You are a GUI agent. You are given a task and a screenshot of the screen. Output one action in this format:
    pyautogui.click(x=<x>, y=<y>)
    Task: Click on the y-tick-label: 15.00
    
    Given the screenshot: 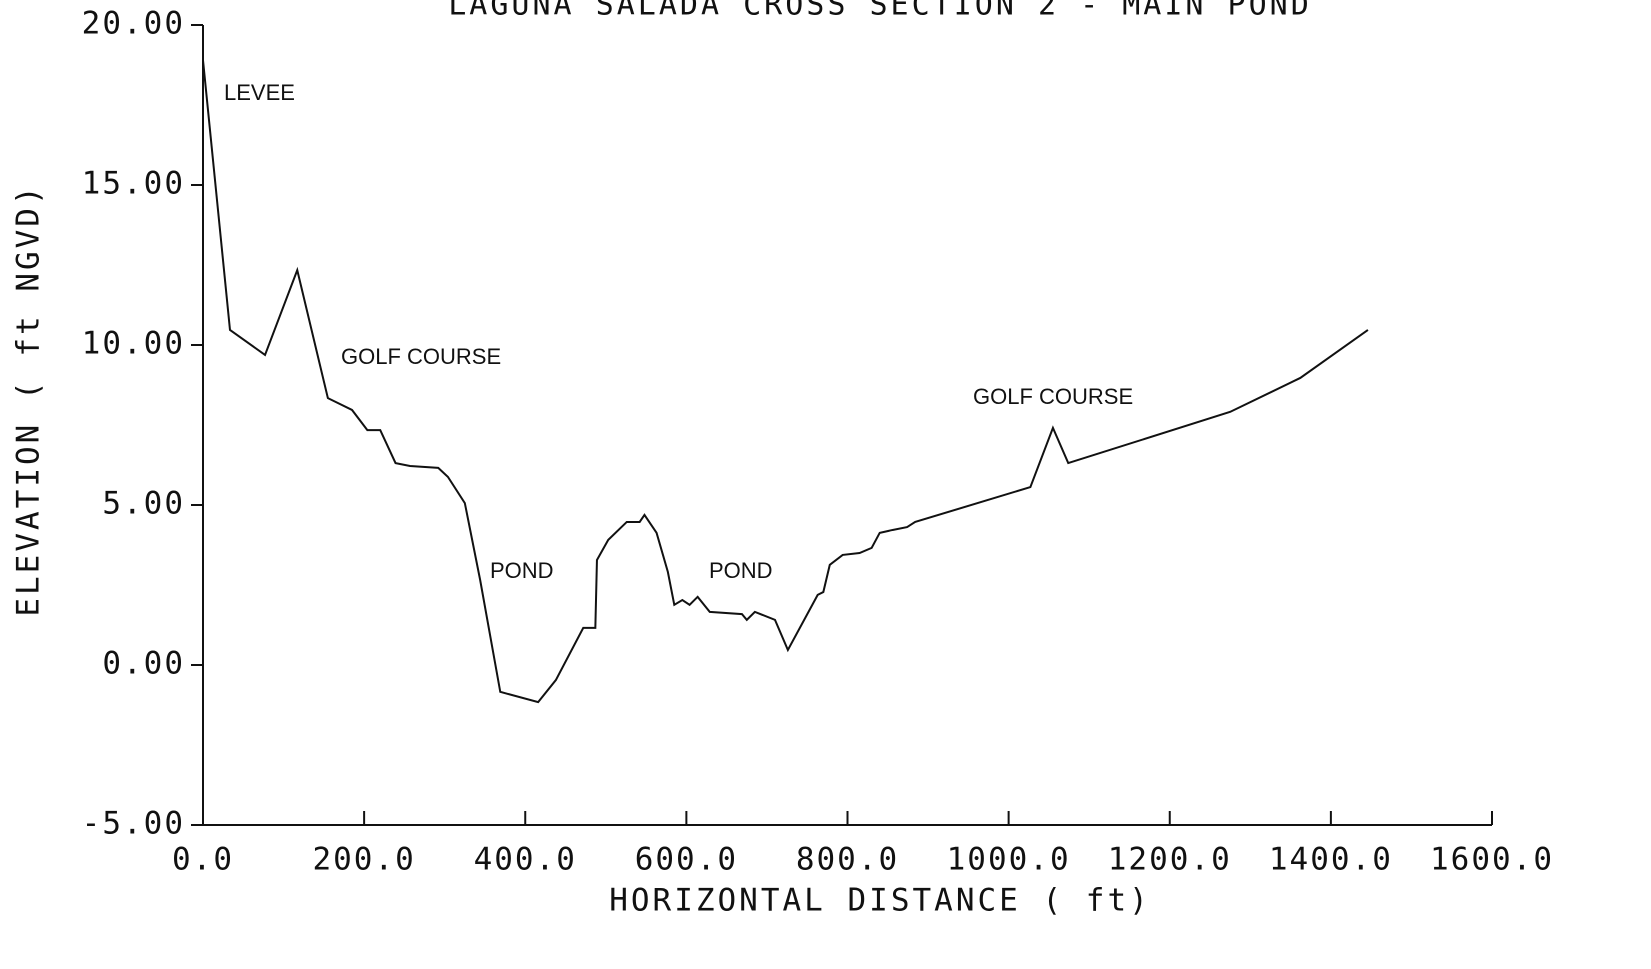 What is the action you would take?
    pyautogui.click(x=133, y=184)
    